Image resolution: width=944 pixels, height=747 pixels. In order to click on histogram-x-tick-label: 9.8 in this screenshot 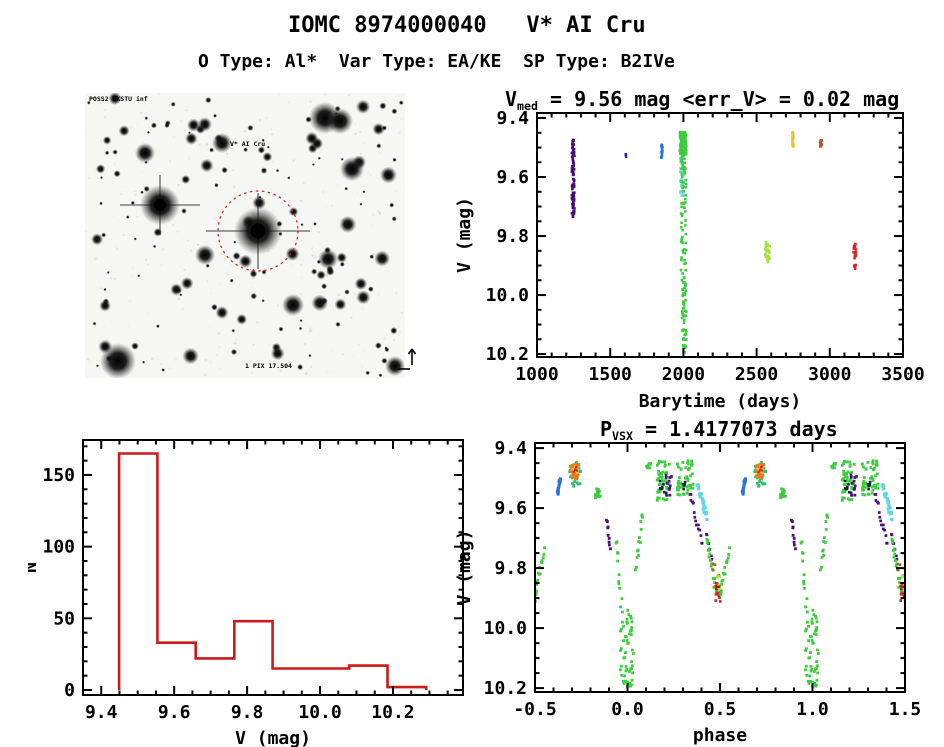, I will do `click(247, 712)`.